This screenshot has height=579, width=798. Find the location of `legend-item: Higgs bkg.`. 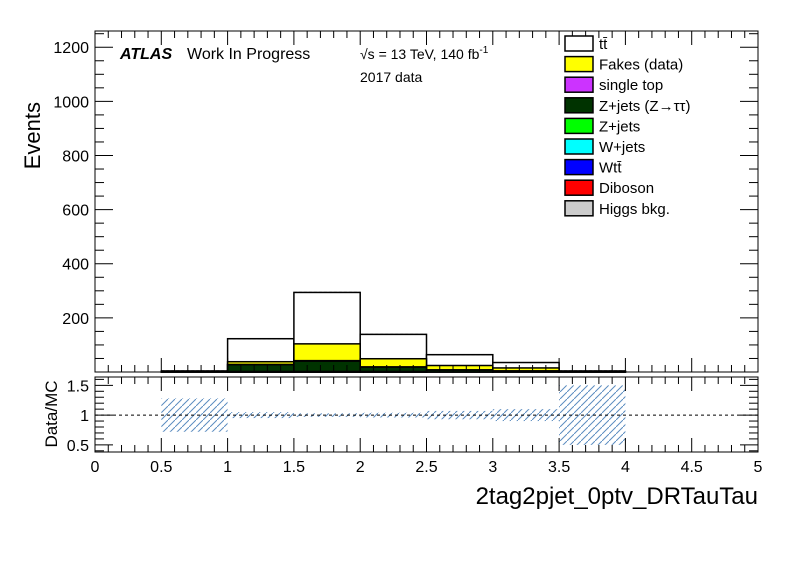

legend-item: Higgs bkg. is located at coordinates (617, 209).